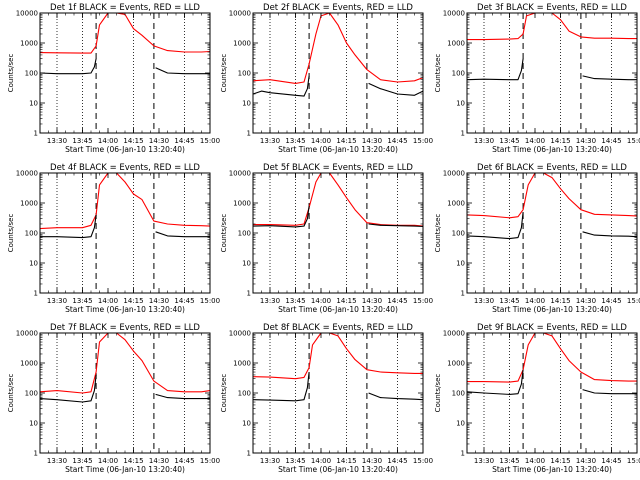  Describe the element at coordinates (338, 328) in the screenshot. I see `chart-title: Det 8f BLACK = Events, RED = LLD` at that location.